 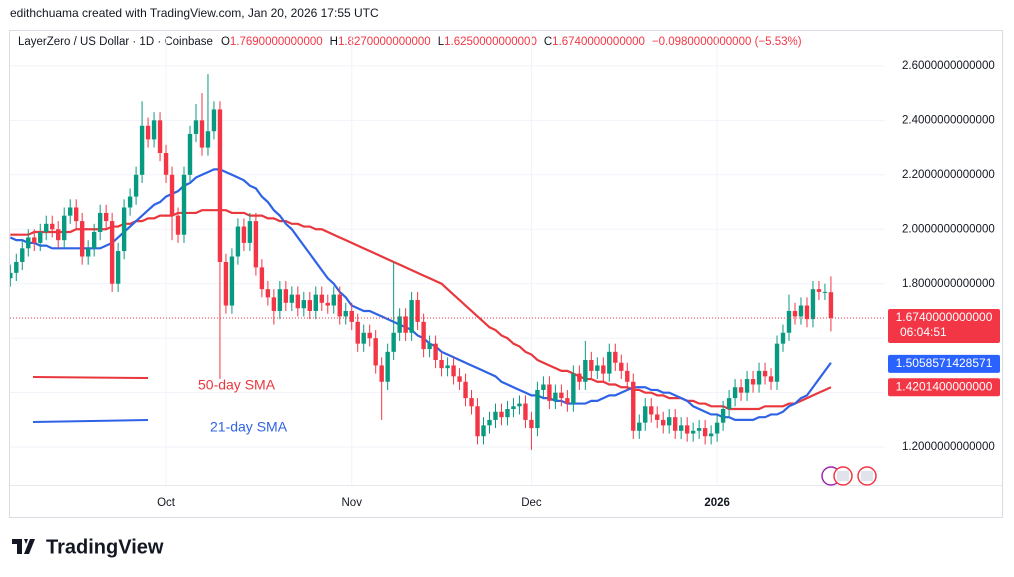 What do you see at coordinates (598, 42) in the screenshot?
I see `ohlc-value: 1.6740000000000` at bounding box center [598, 42].